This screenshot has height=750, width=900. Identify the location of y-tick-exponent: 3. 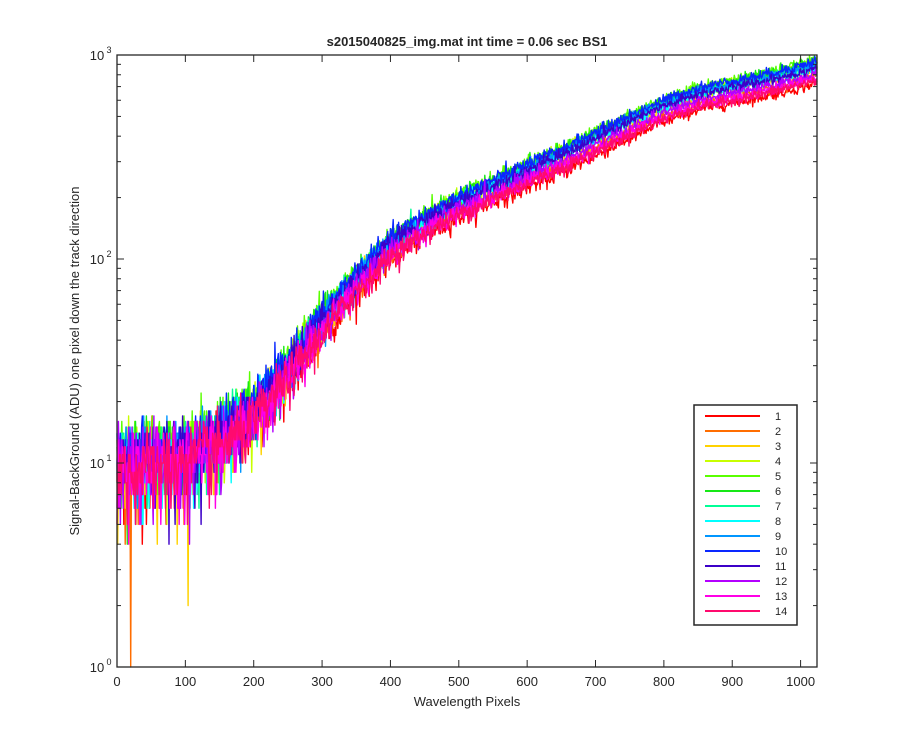
(108, 50).